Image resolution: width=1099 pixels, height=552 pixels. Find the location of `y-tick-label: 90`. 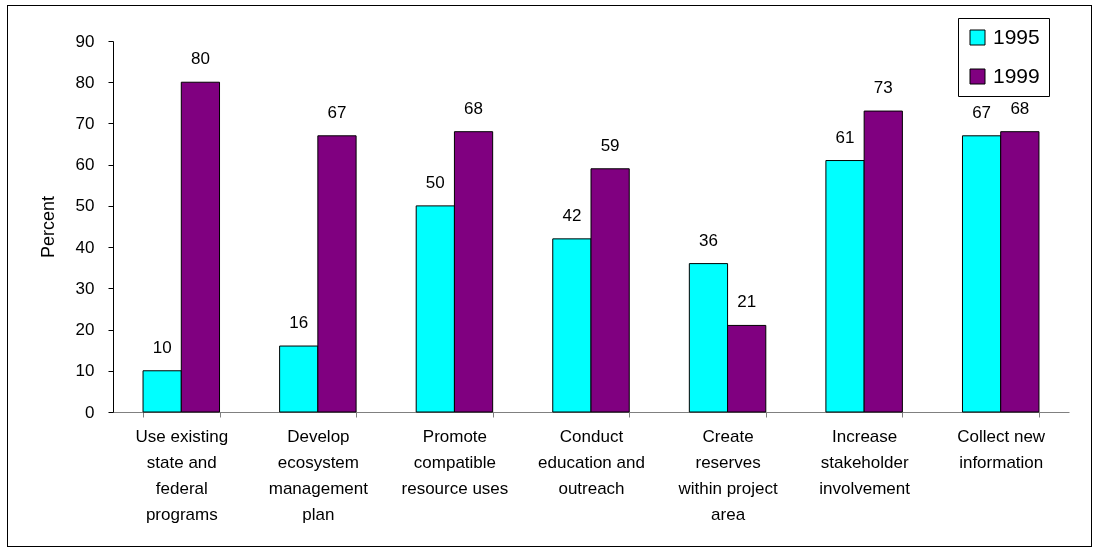

y-tick-label: 90 is located at coordinates (85, 41).